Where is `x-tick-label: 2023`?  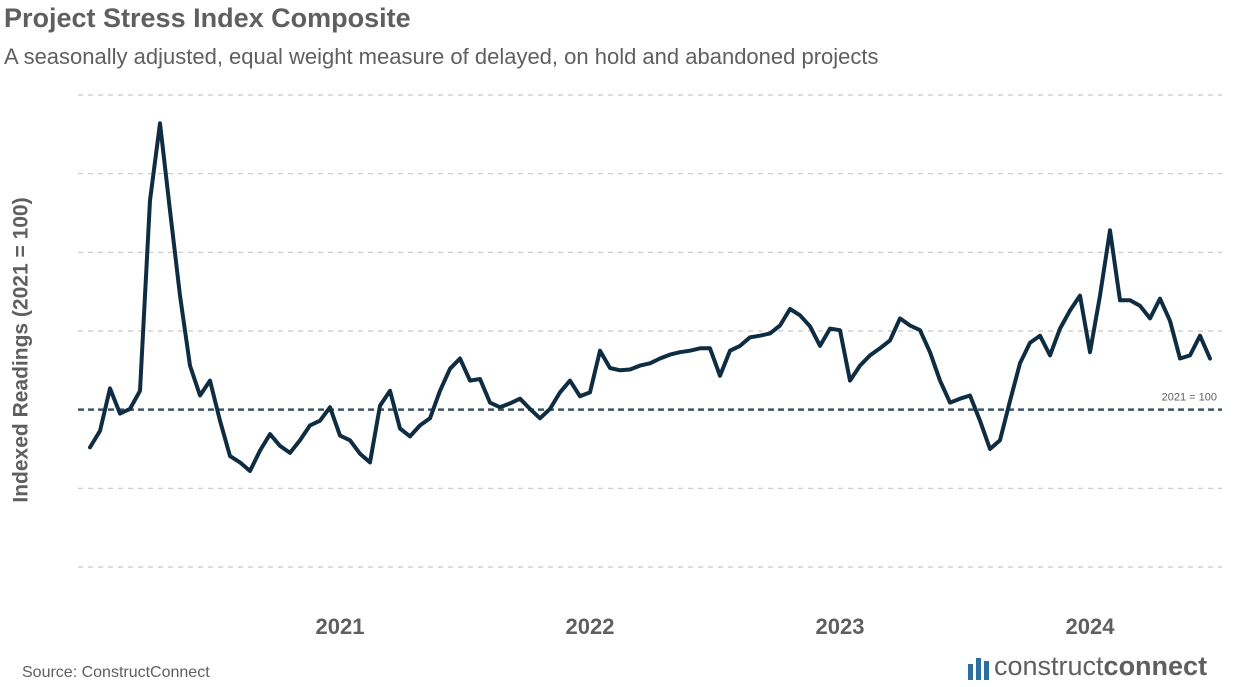 x-tick-label: 2023 is located at coordinates (840, 626).